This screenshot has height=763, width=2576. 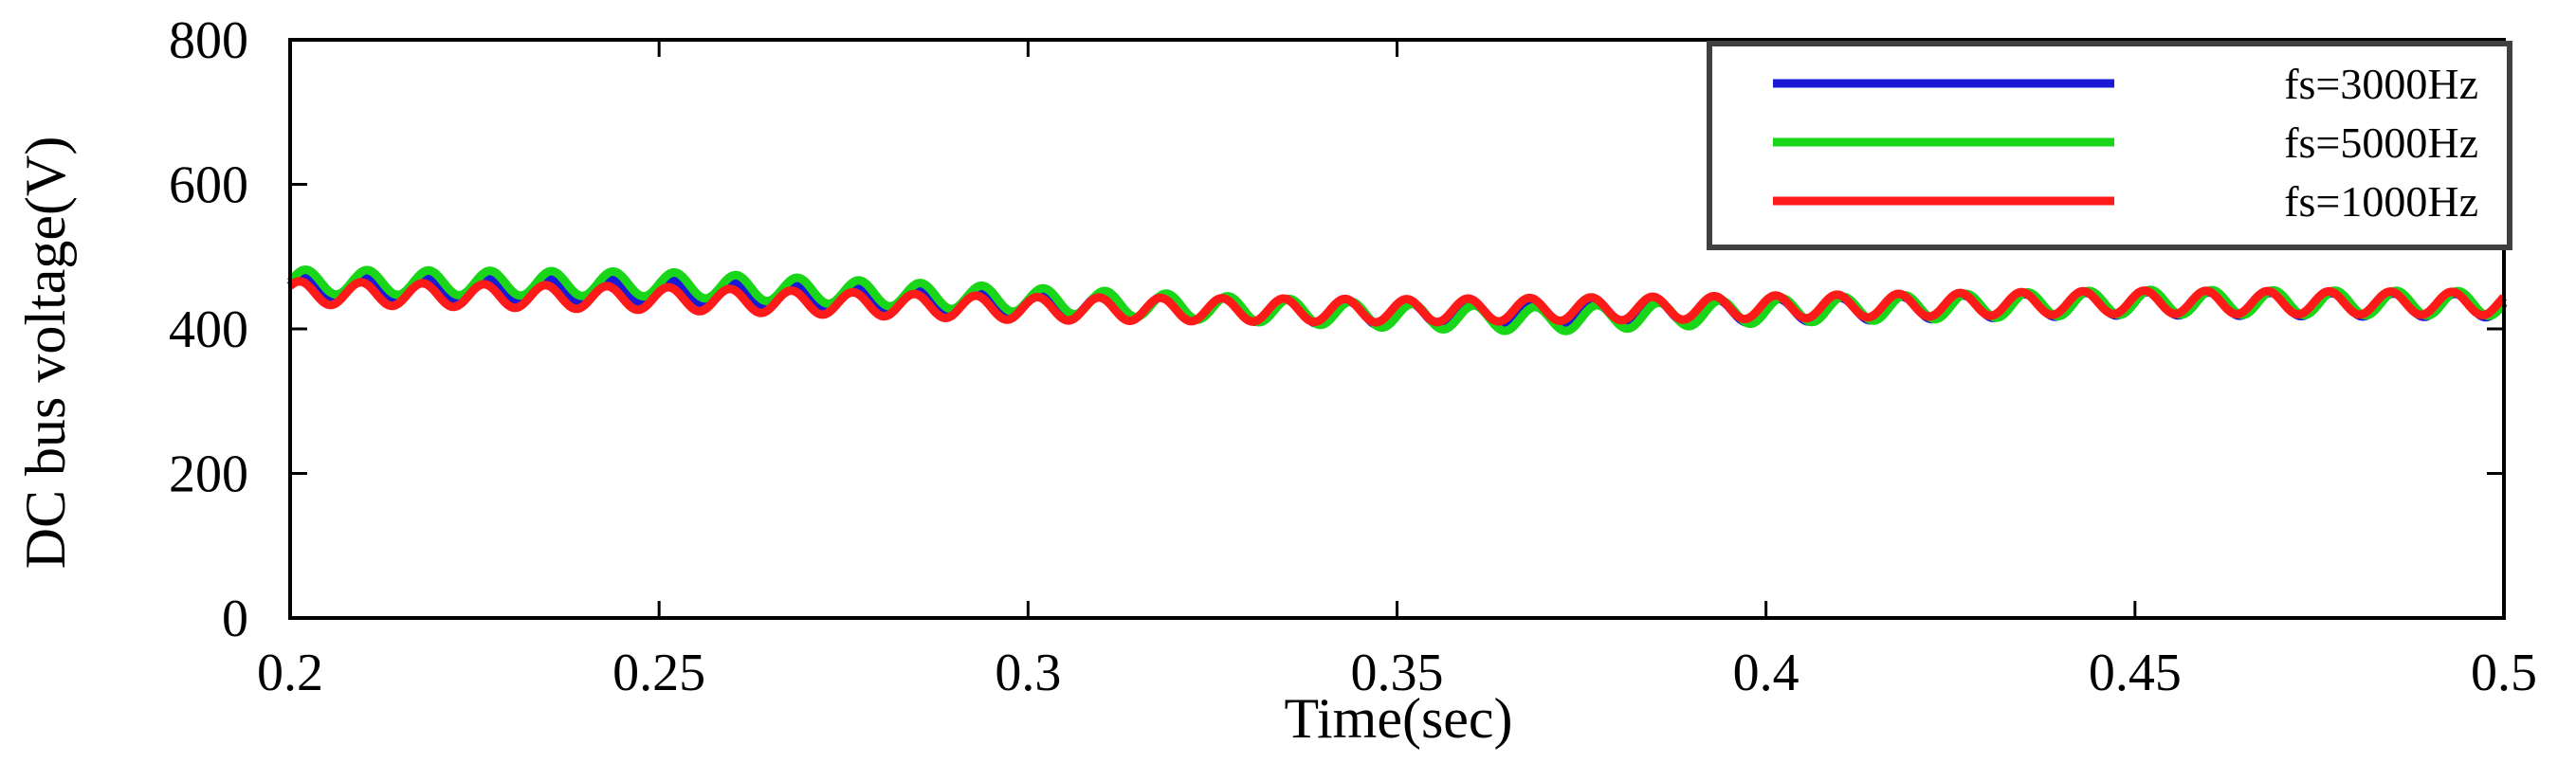 What do you see at coordinates (208, 474) in the screenshot?
I see `y-tick-label: 200` at bounding box center [208, 474].